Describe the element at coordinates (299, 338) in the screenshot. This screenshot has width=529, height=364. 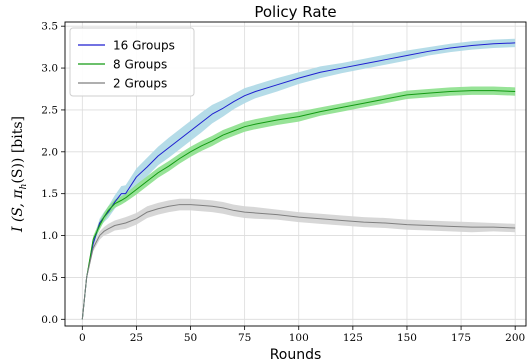
I see `x-tick-label: 100` at that location.